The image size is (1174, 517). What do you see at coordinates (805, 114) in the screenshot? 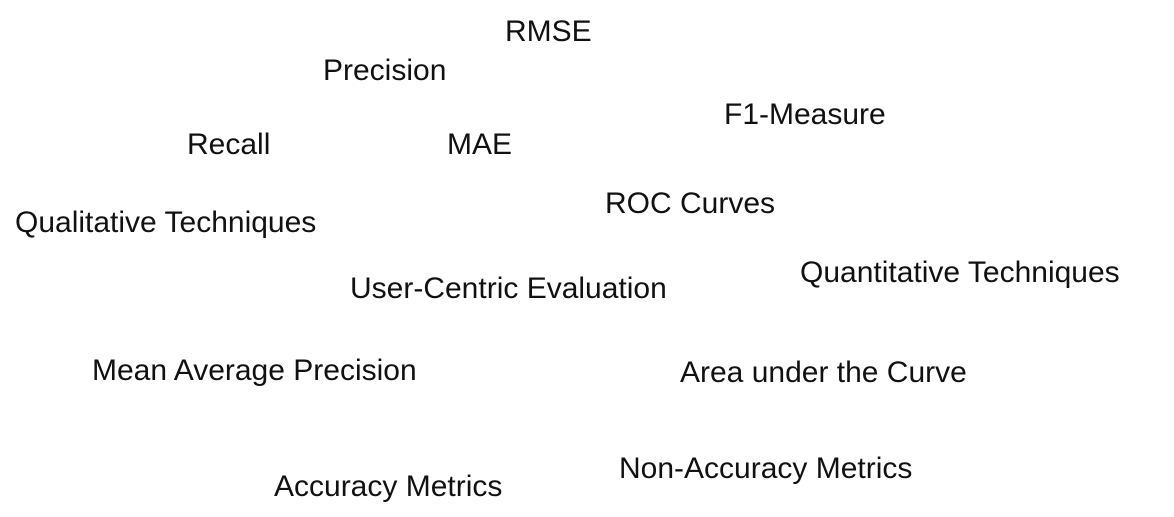
I see `term-f1-measure: F1-Measure` at bounding box center [805, 114].